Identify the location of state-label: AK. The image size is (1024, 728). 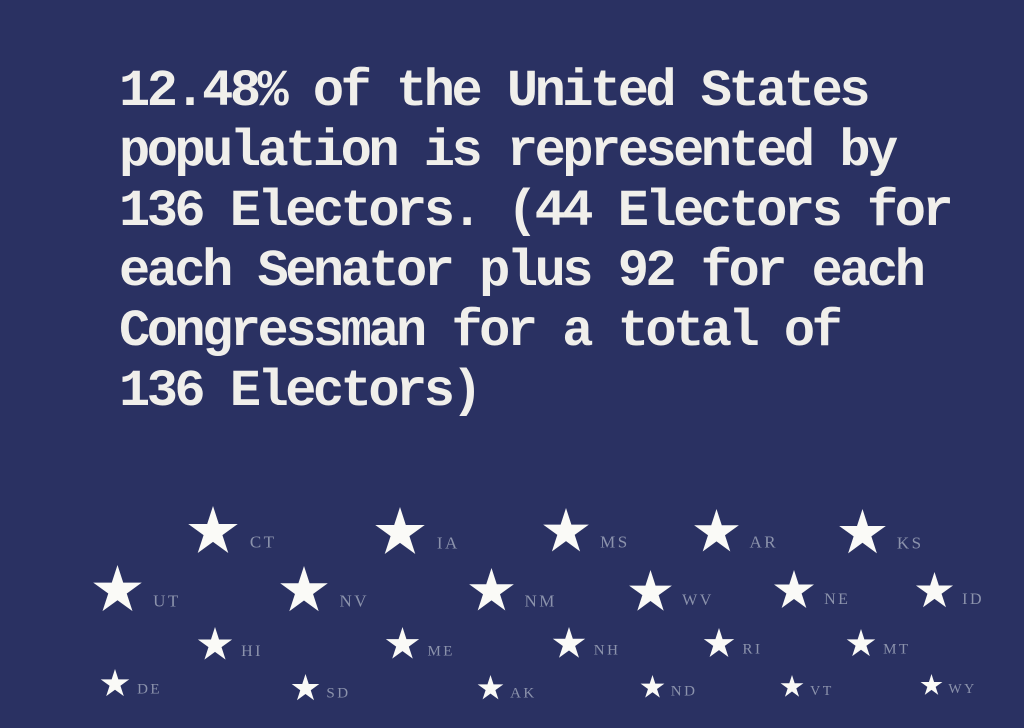
(523, 693).